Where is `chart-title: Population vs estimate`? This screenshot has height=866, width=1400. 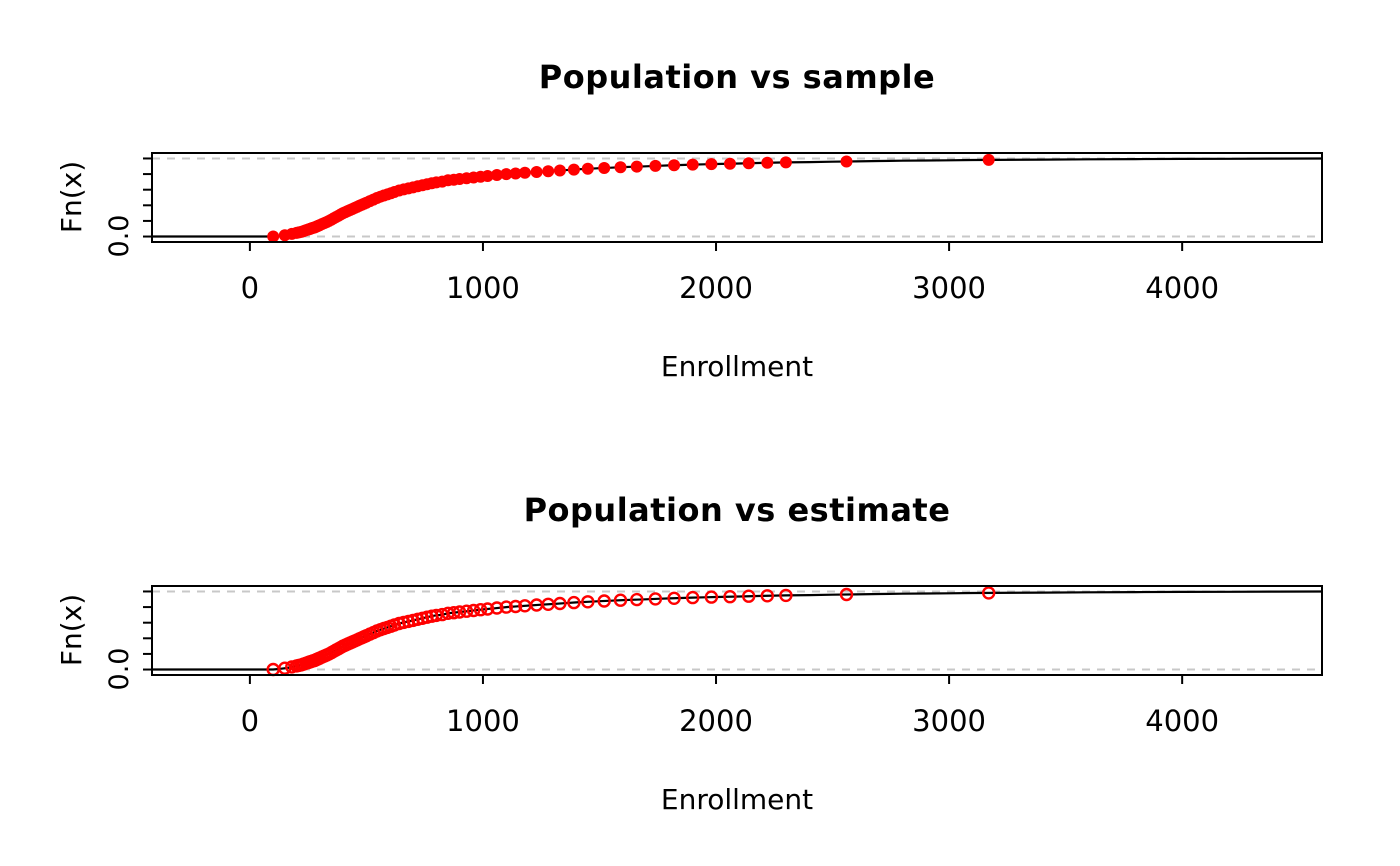 chart-title: Population vs estimate is located at coordinates (737, 510).